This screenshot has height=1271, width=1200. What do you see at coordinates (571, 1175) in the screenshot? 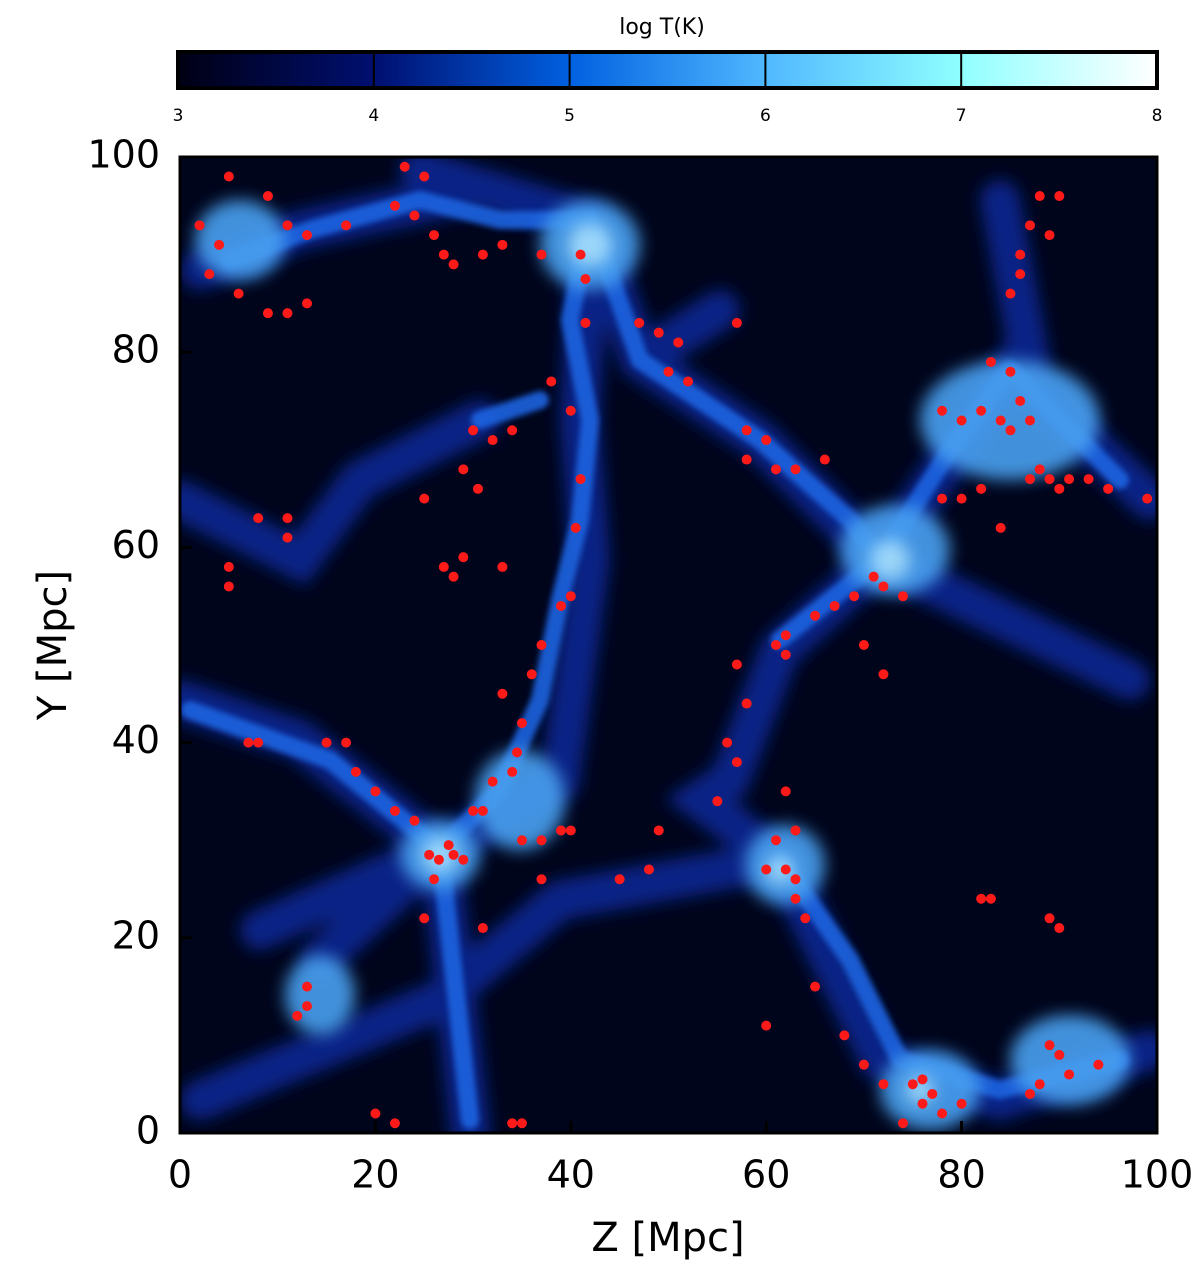
I see `x-tick-label: 40` at bounding box center [571, 1175].